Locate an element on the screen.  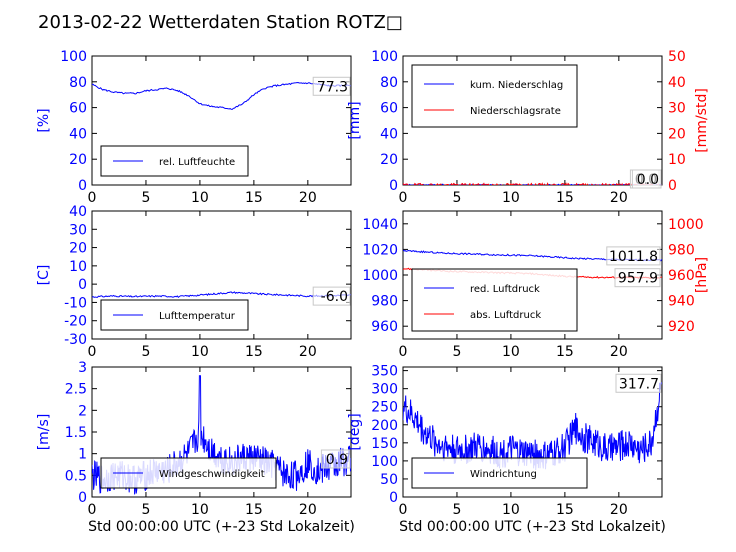
y-right-tick-label: 0 is located at coordinates (672, 186).